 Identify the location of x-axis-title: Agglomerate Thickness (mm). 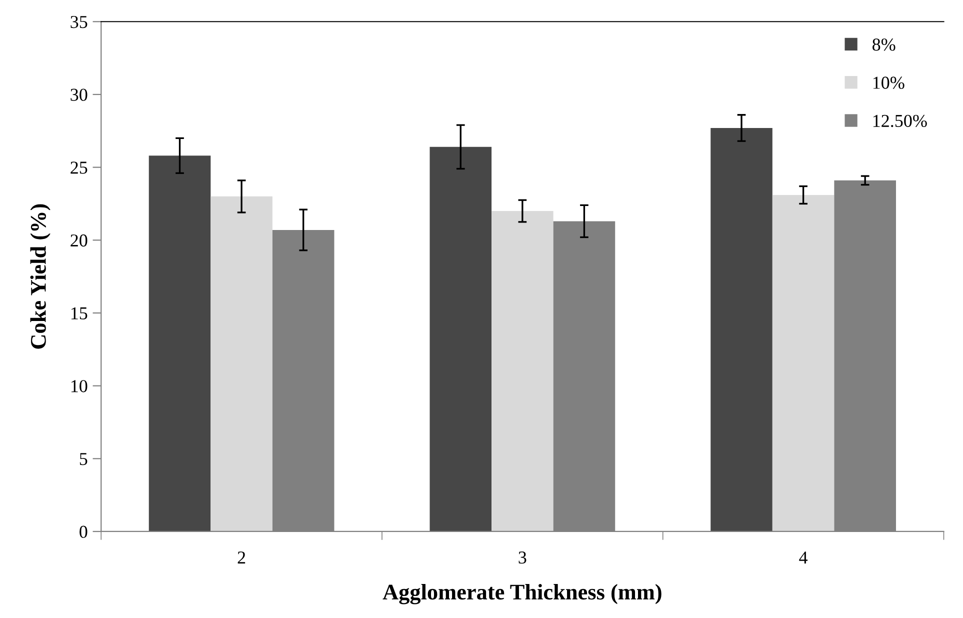
(522, 594).